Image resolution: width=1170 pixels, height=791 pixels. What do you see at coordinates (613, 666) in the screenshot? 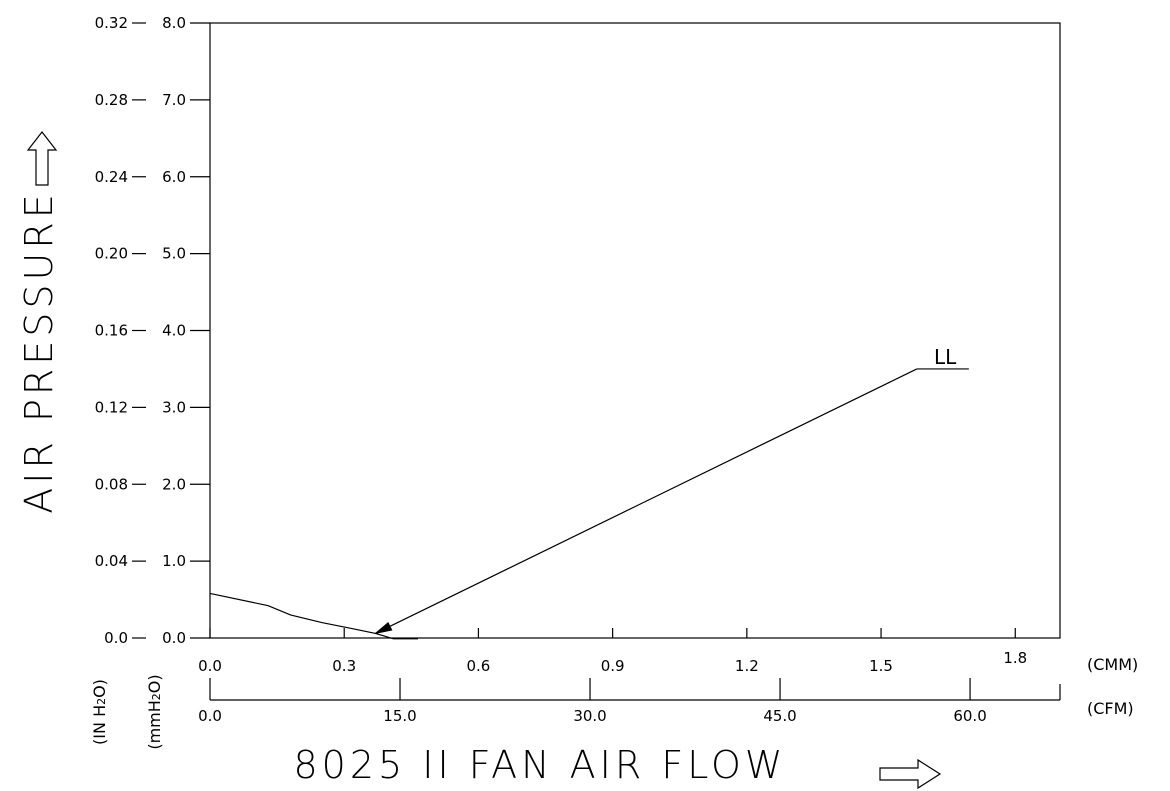
I see `x-cmm-tick-label: 0.9` at bounding box center [613, 666].